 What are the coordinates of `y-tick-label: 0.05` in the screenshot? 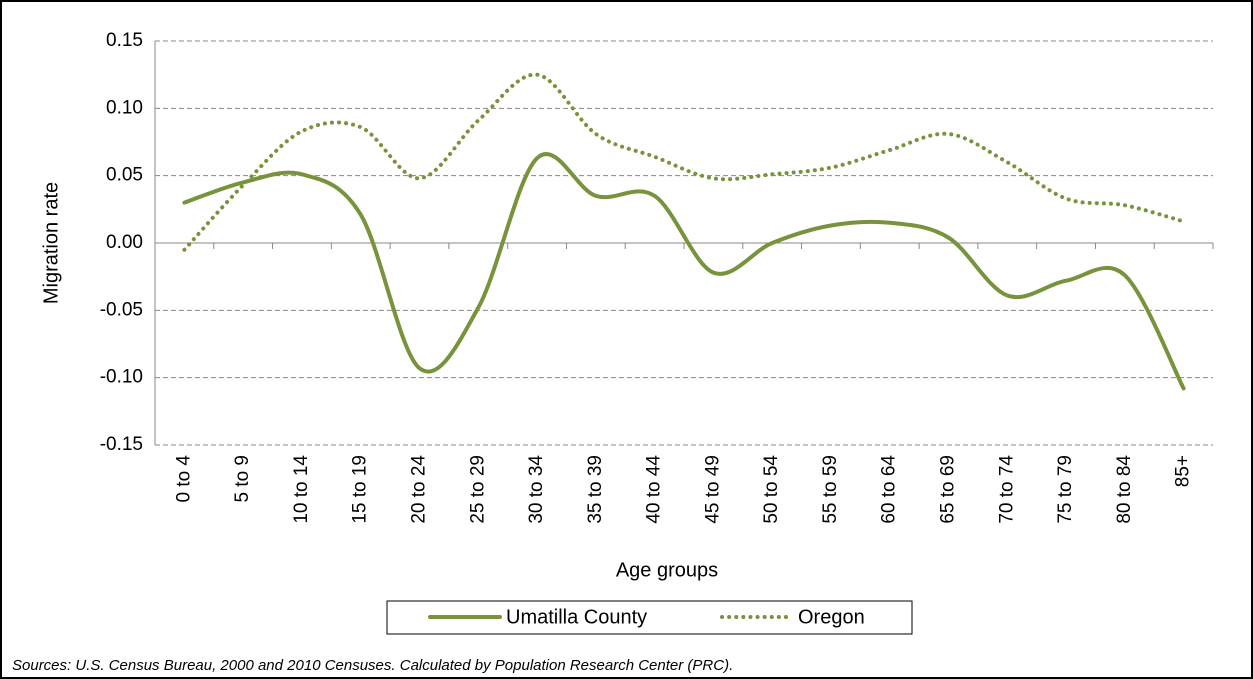 It's located at (124, 175).